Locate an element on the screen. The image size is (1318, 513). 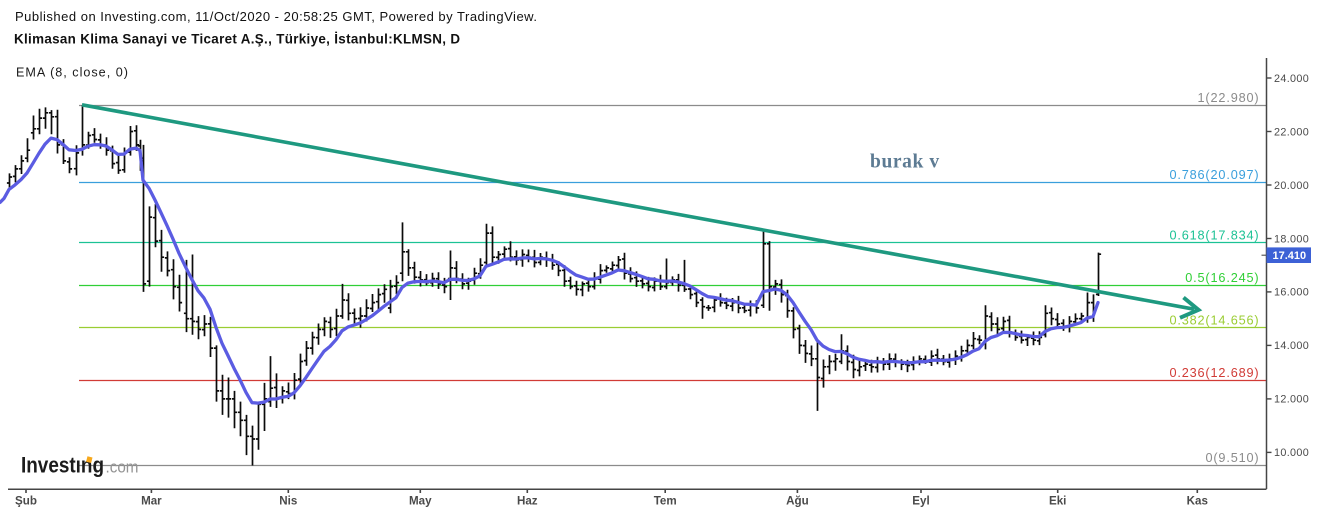
svg-text: burak v is located at coordinates (905, 162).